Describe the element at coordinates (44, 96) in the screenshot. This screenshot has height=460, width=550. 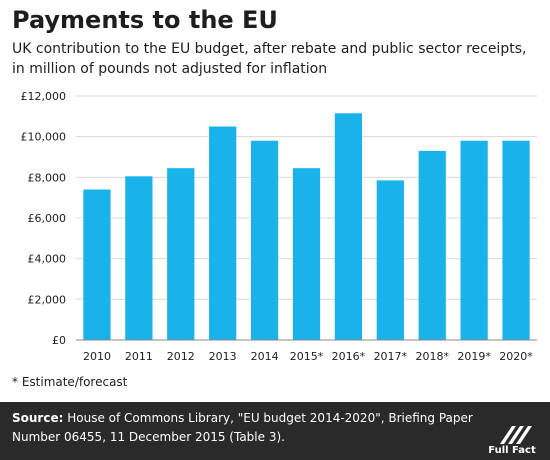
I see `y-tick-label: £12,000` at that location.